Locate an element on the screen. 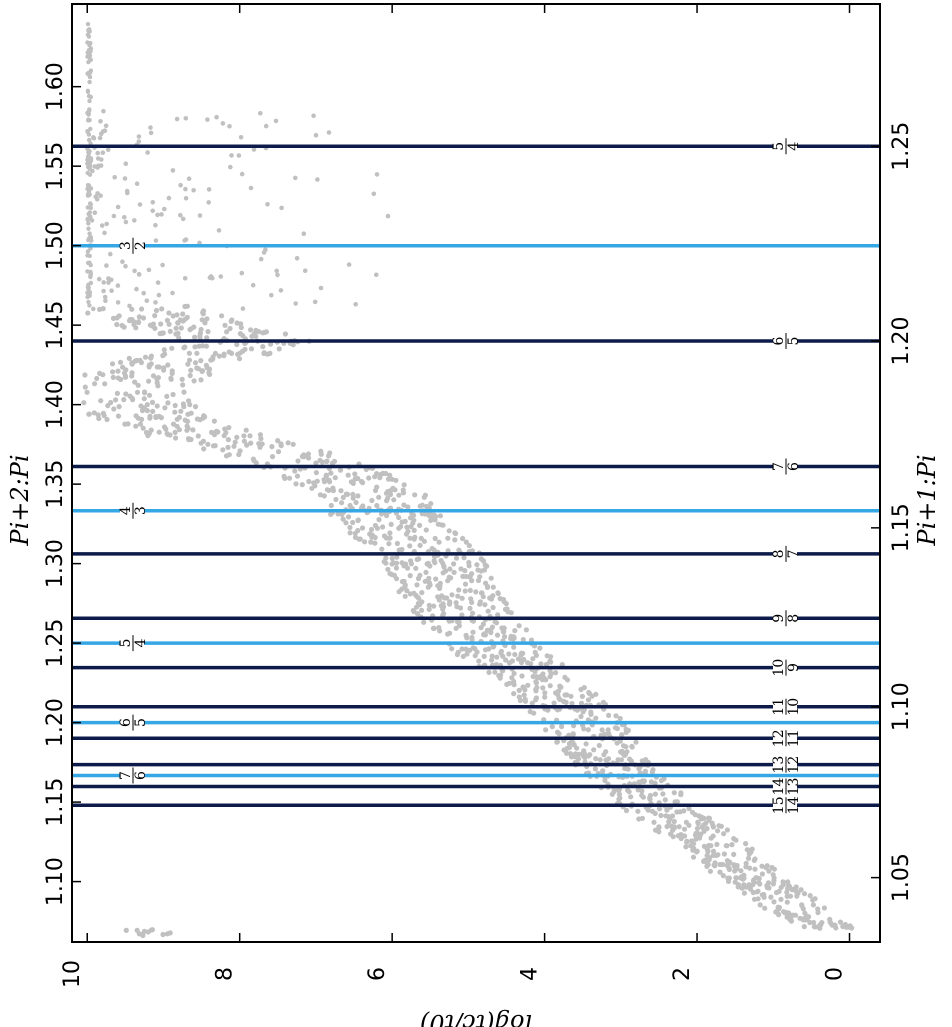  resonance-denominator: 6 is located at coordinates (794, 466).